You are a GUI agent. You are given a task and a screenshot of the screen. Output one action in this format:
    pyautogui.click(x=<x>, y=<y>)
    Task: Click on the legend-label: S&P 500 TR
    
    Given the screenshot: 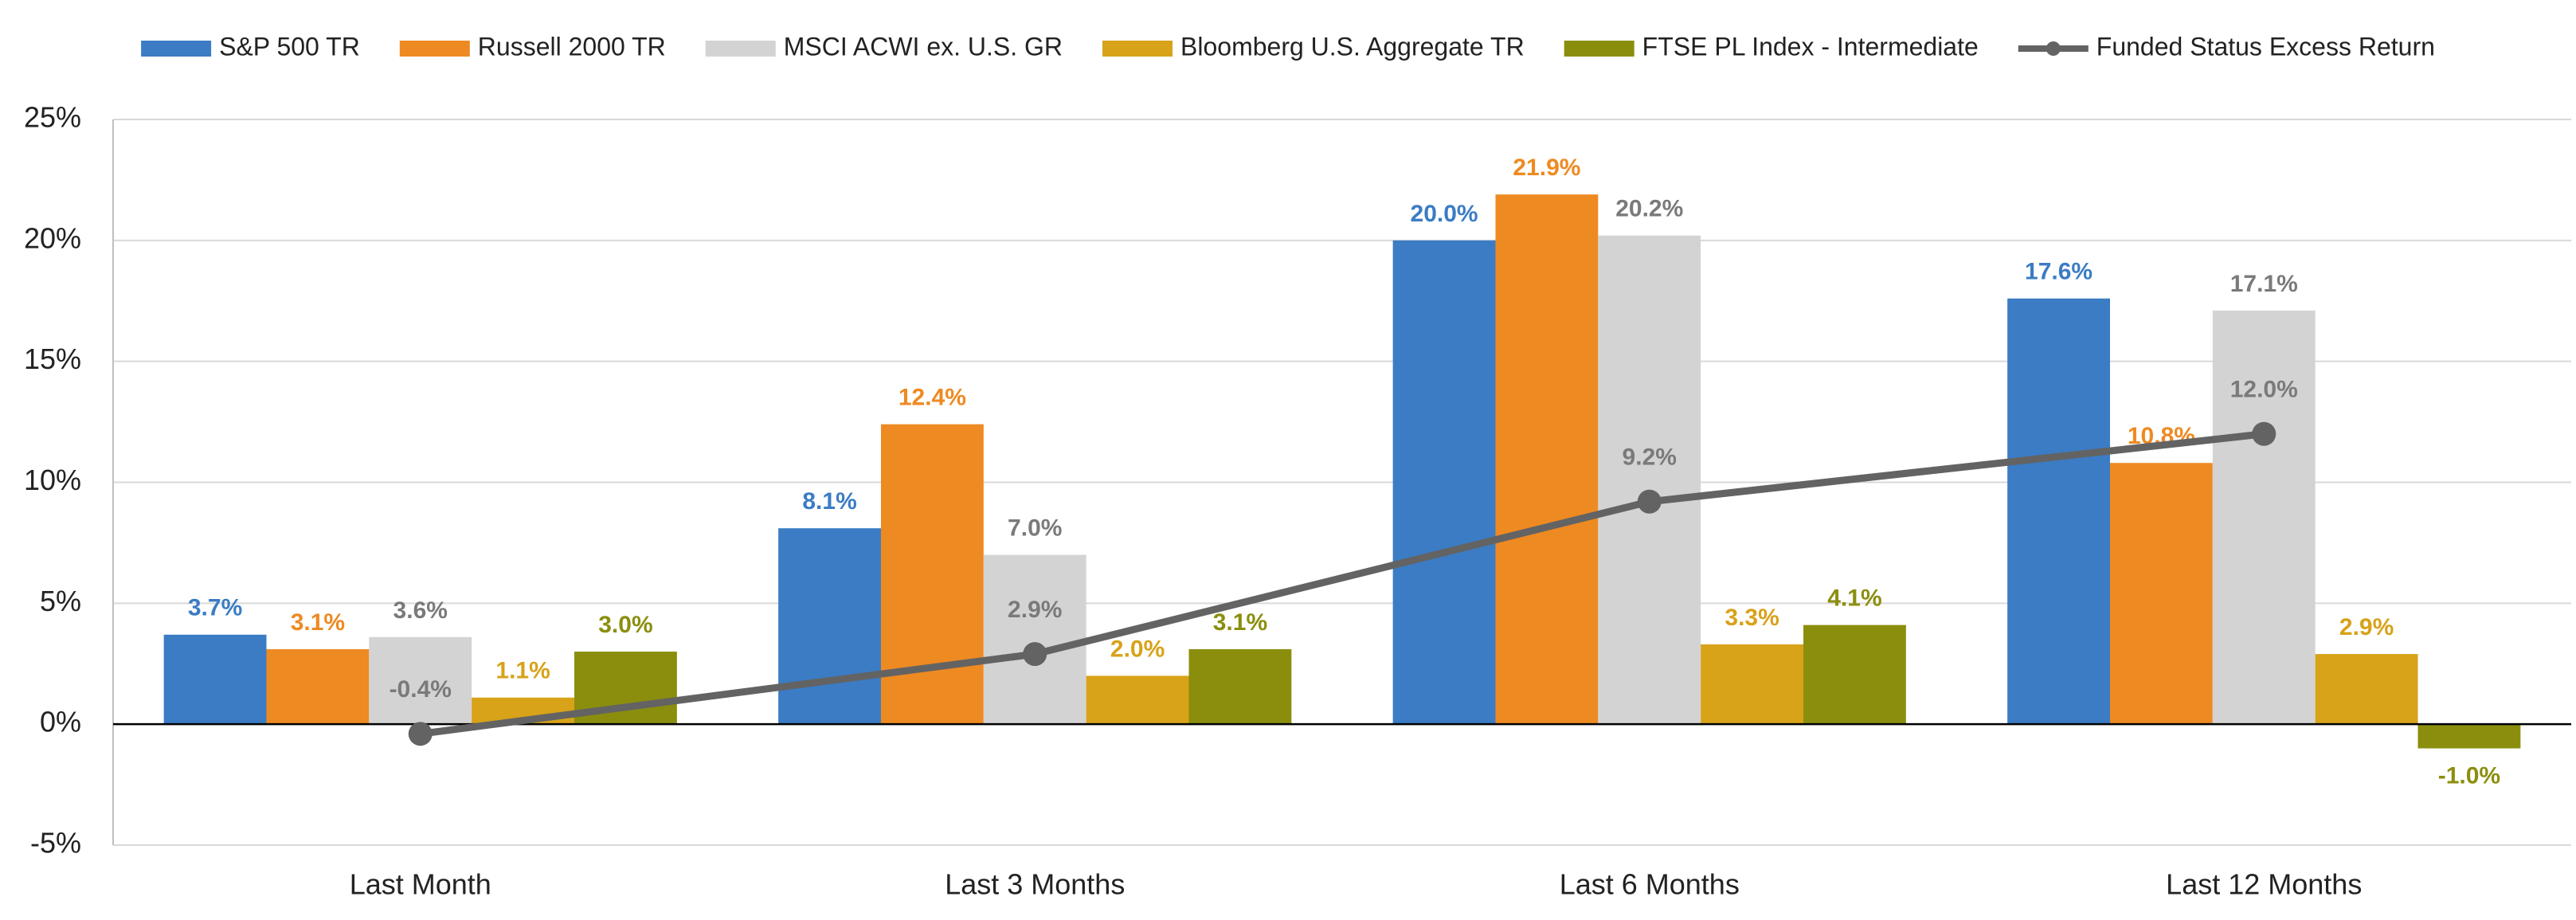 What is the action you would take?
    pyautogui.click(x=289, y=46)
    